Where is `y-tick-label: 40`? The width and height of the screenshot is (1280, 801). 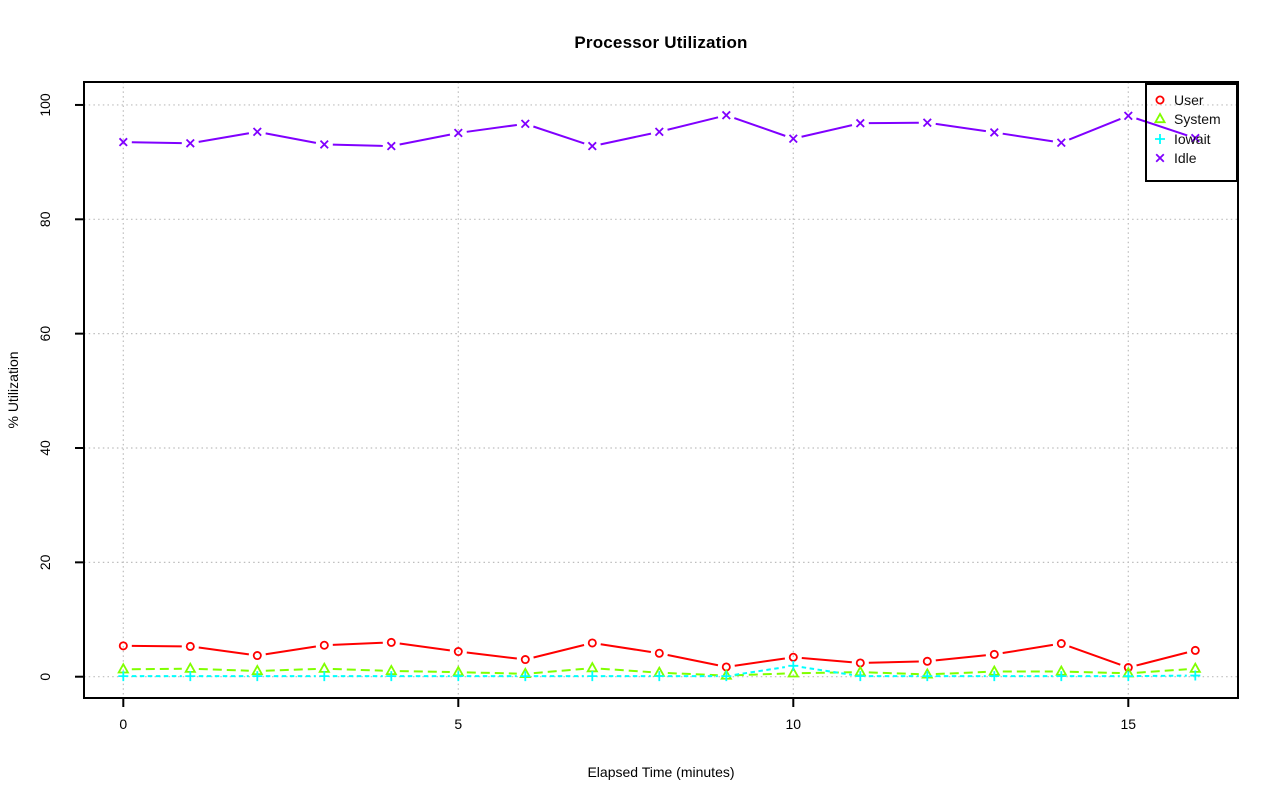
y-tick-label: 40 is located at coordinates (45, 448).